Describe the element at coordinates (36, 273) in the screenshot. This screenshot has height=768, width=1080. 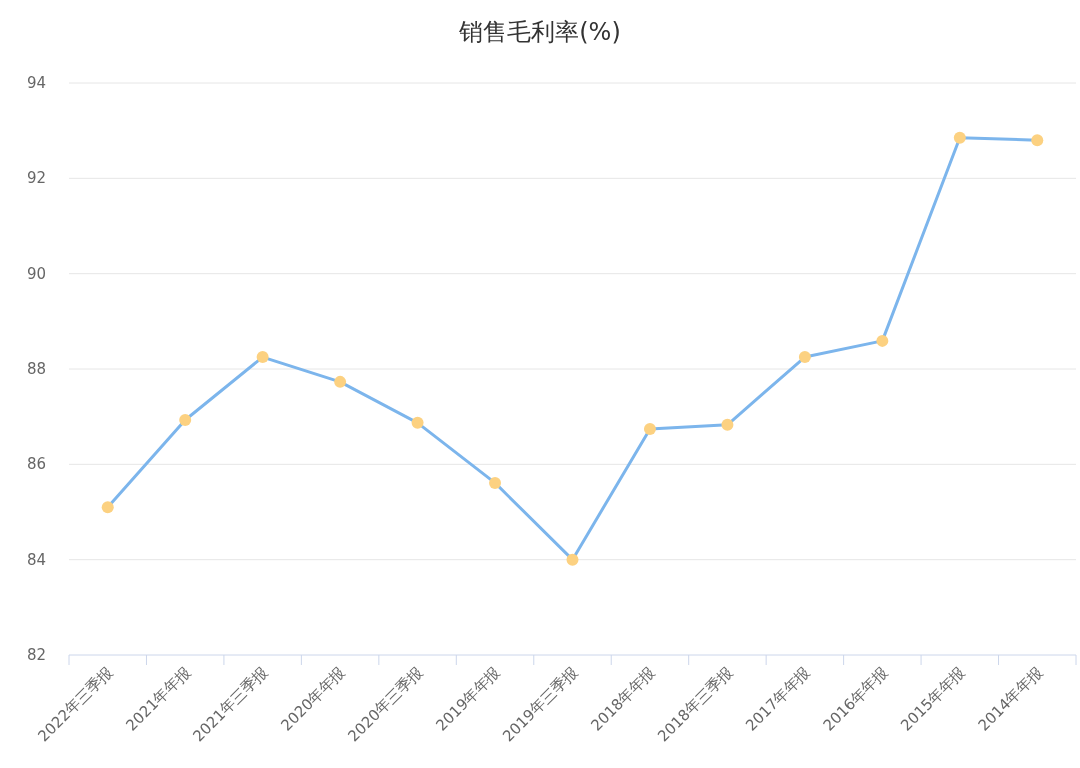
I see `y-tick-label: 90` at that location.